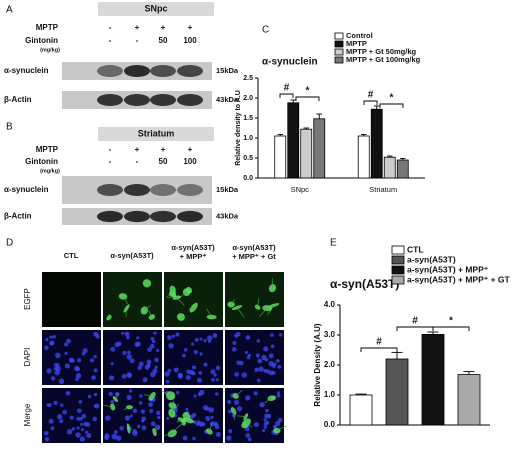  Describe the element at coordinates (359, 35) in the screenshot. I see `legend-label: Control` at that location.